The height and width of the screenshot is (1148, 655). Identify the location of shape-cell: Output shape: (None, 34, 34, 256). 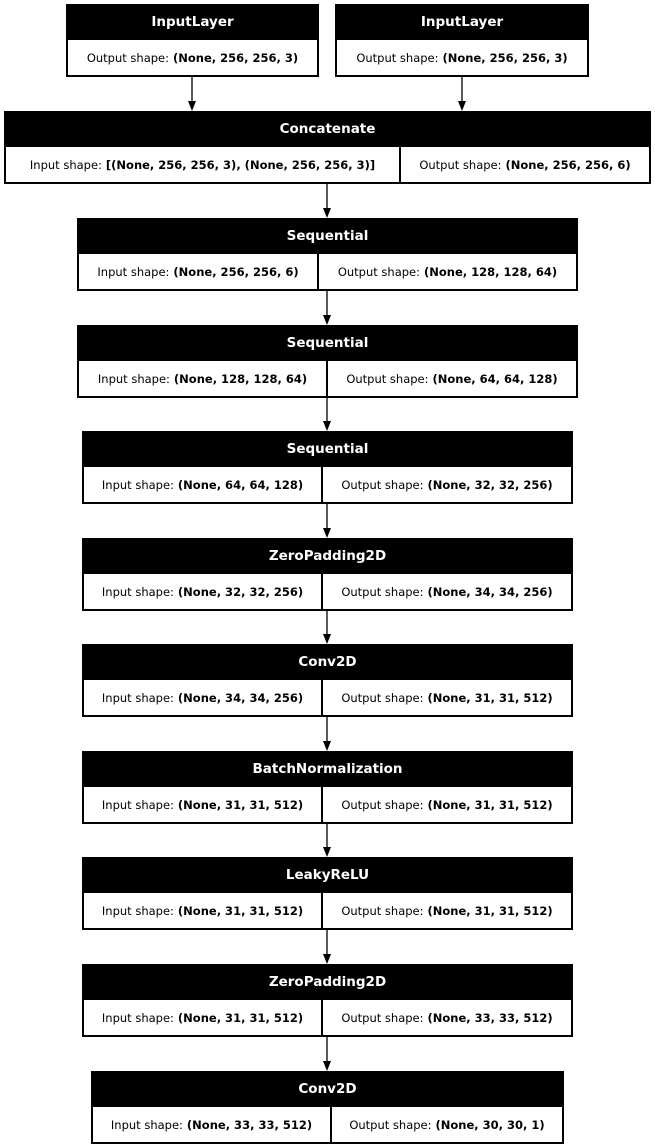
(447, 591).